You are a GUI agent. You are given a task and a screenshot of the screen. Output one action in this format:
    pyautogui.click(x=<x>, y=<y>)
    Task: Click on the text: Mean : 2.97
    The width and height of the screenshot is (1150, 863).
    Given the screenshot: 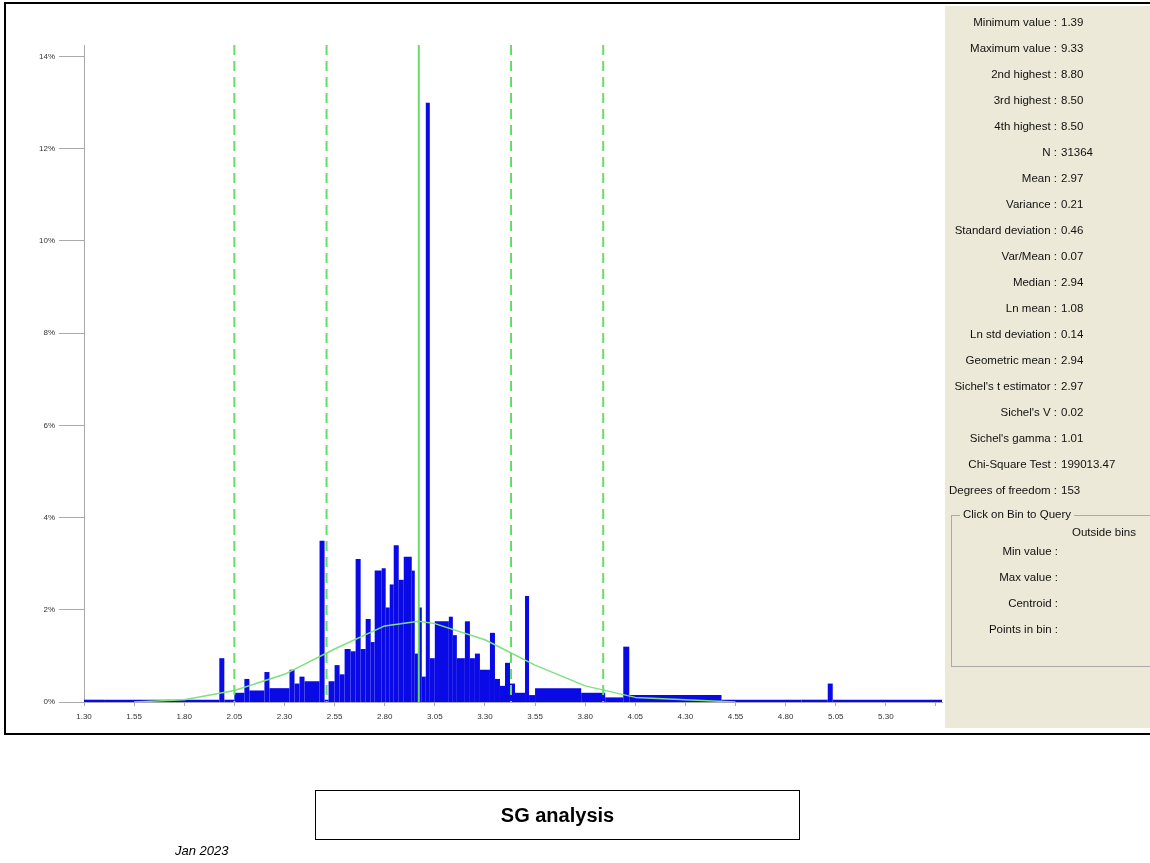 What is the action you would take?
    pyautogui.click(x=1052, y=178)
    